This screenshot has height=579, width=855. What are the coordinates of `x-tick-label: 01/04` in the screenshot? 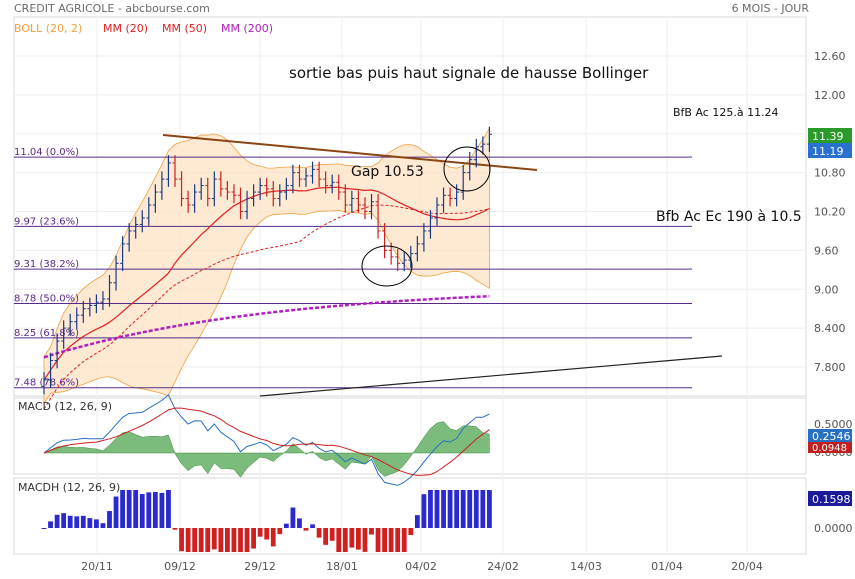 It's located at (667, 566).